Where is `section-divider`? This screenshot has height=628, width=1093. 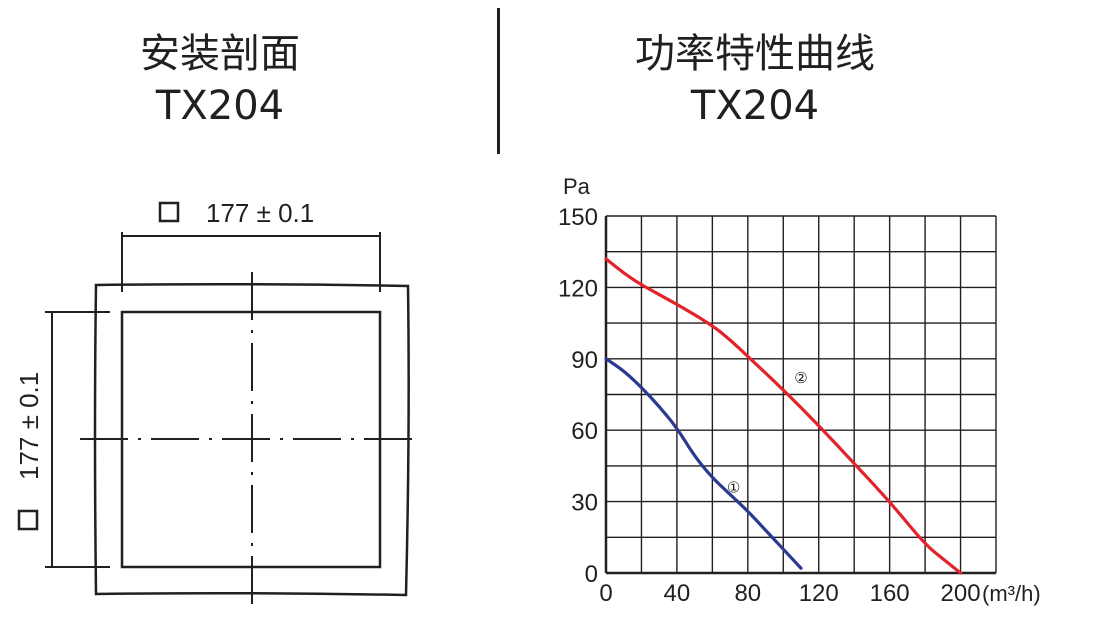
section-divider is located at coordinates (498, 81).